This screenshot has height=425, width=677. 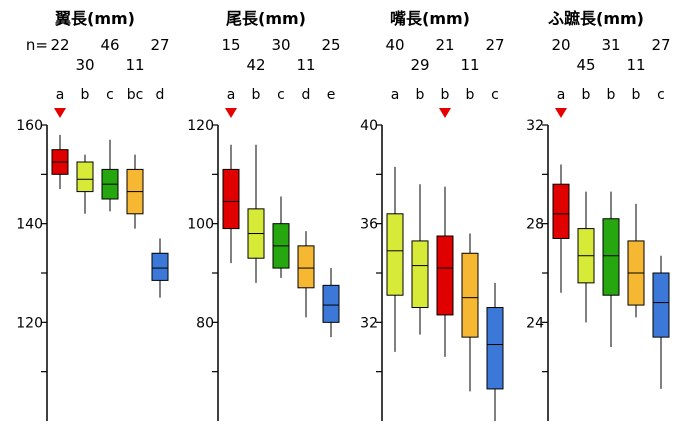 I want to click on n-label: 20, so click(x=560, y=45).